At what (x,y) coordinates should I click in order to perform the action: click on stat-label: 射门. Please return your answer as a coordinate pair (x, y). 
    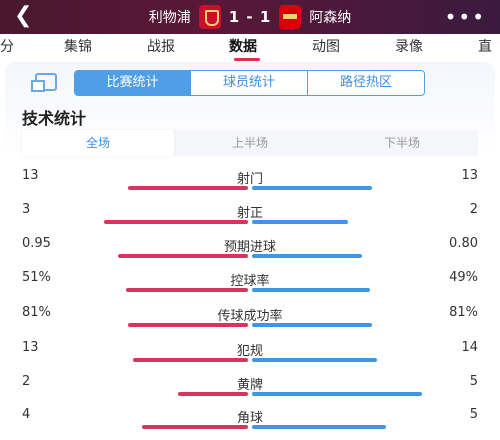
    Looking at the image, I should click on (249, 179).